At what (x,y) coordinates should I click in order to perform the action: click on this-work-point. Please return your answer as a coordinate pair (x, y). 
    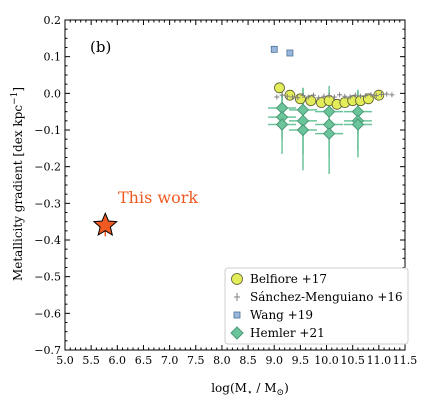
    Looking at the image, I should click on (105, 224).